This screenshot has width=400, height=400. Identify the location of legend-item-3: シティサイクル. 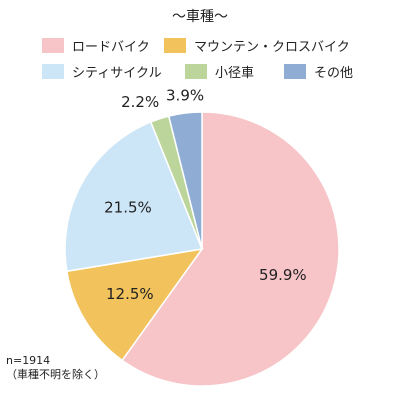
(102, 71).